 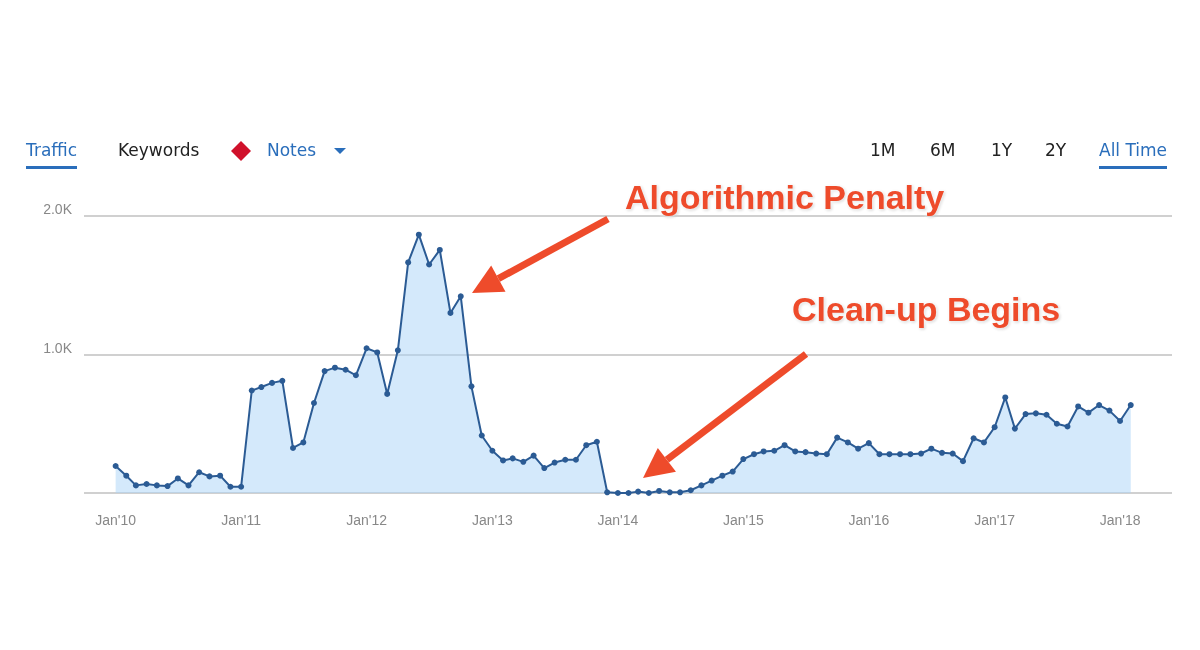 I want to click on x-tick-label: Jan'11, so click(x=241, y=520).